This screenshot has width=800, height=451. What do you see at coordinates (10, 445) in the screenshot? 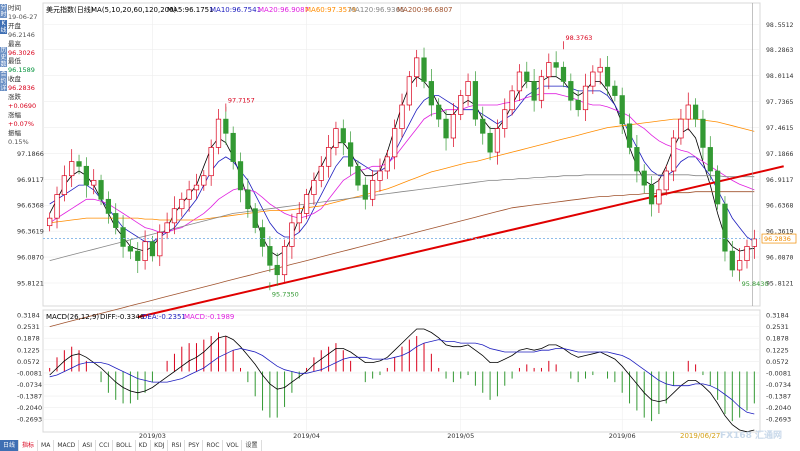
I see `tab-daily: 日线` at bounding box center [10, 445].